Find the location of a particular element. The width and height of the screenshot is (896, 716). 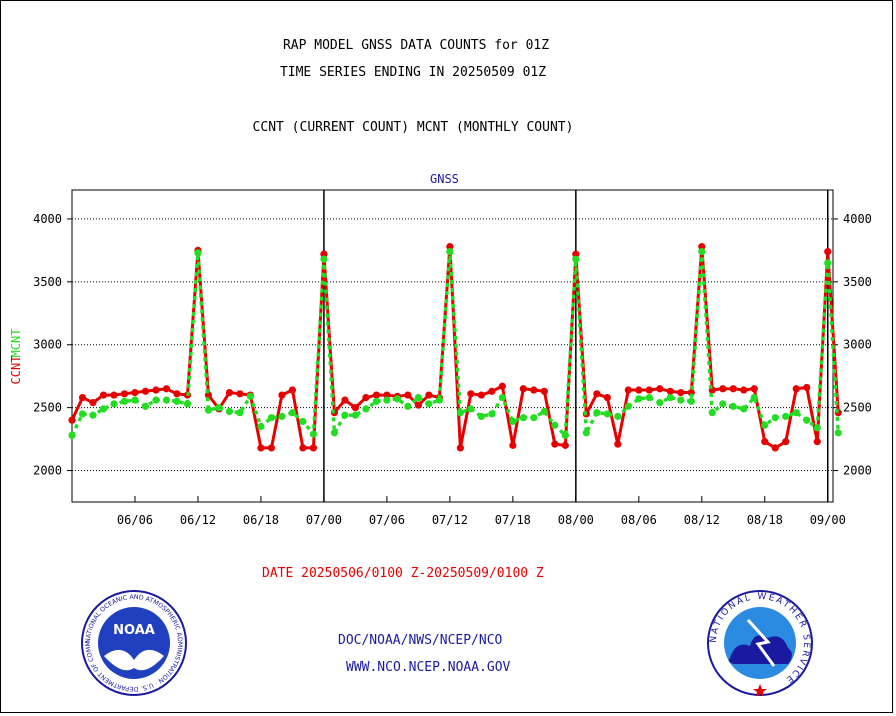

y-tick-labels-right: 2000 2500 3000 3500 4000 is located at coordinates (857, 345).